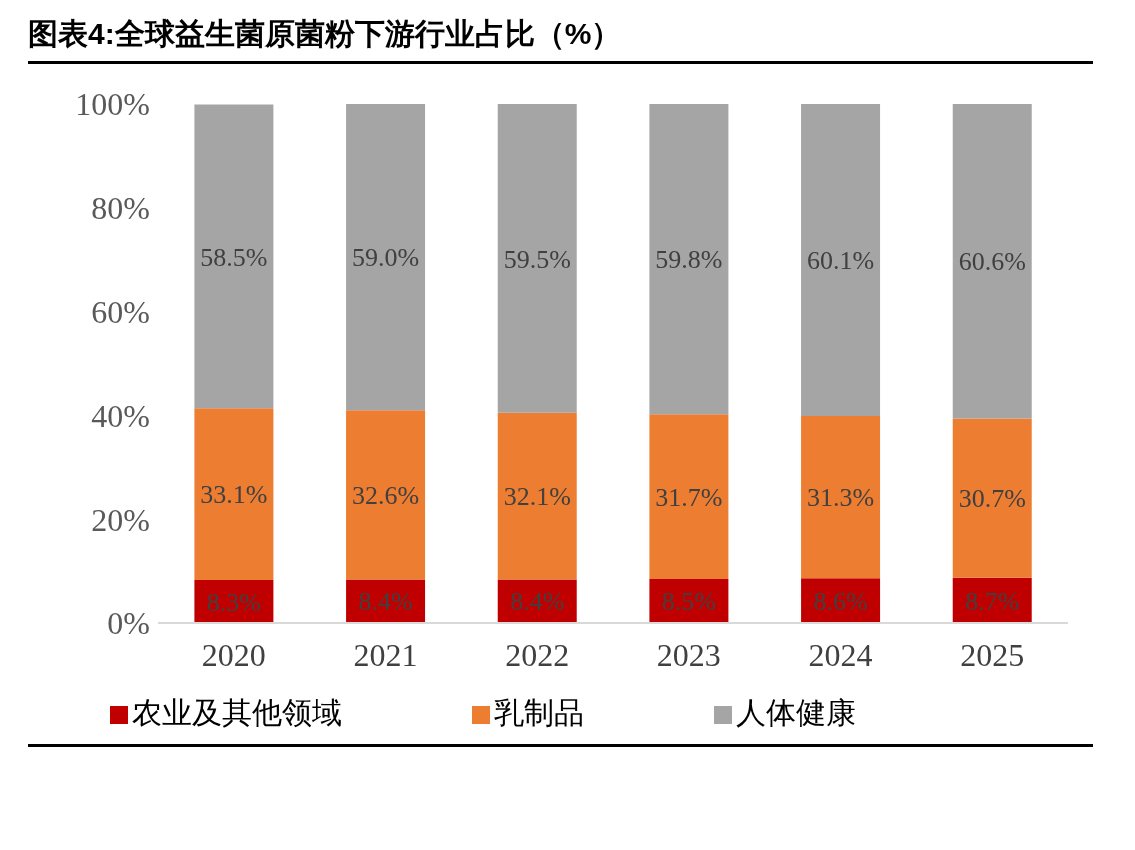 This screenshot has width=1135, height=850. I want to click on data-label: 32.6%, so click(385, 496).